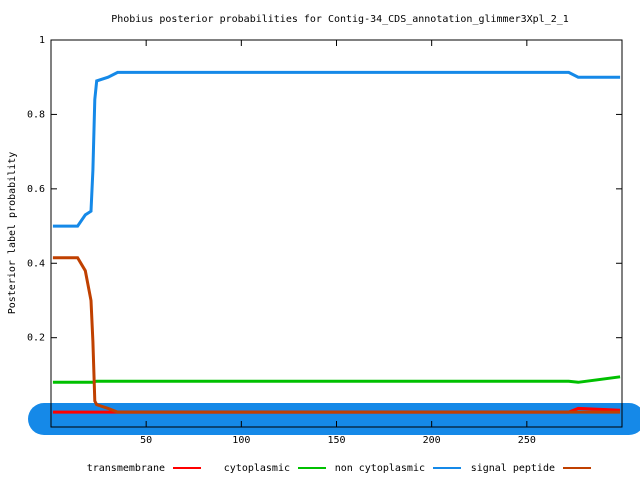  I want to click on legend-label: cytoplasmic, so click(257, 468).